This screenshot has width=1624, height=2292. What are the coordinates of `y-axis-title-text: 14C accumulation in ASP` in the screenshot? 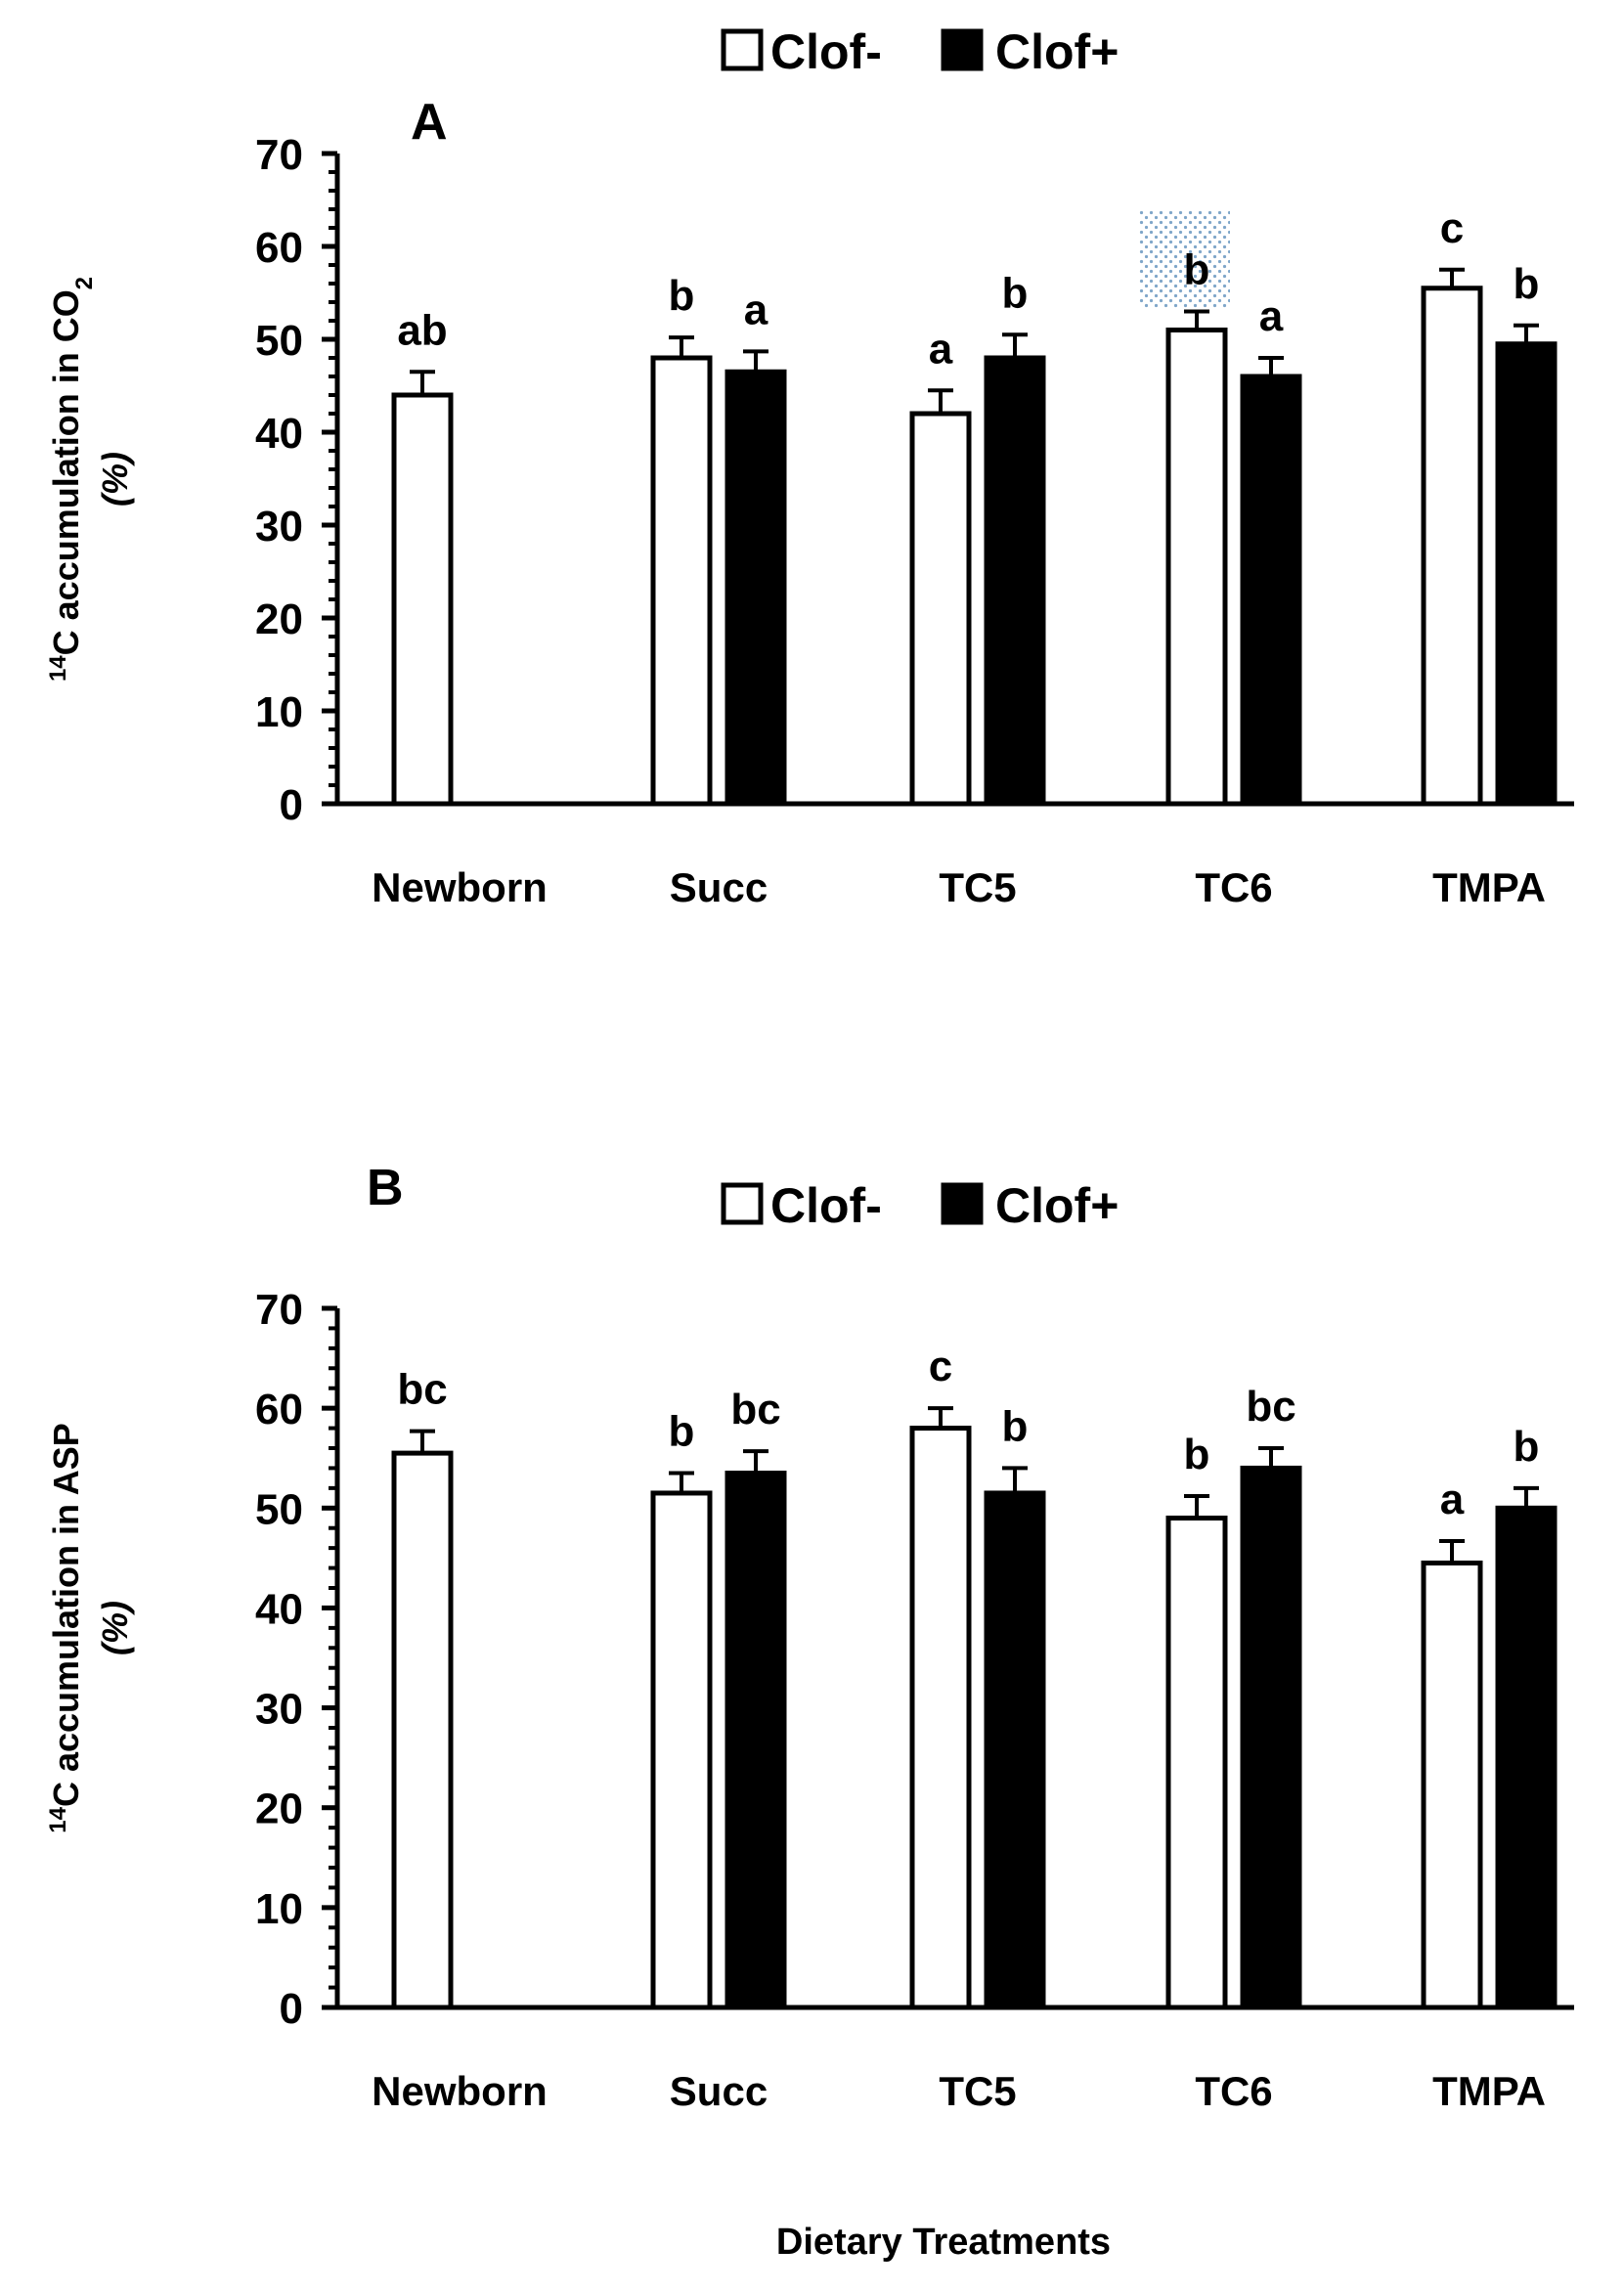 It's located at (66, 1628).